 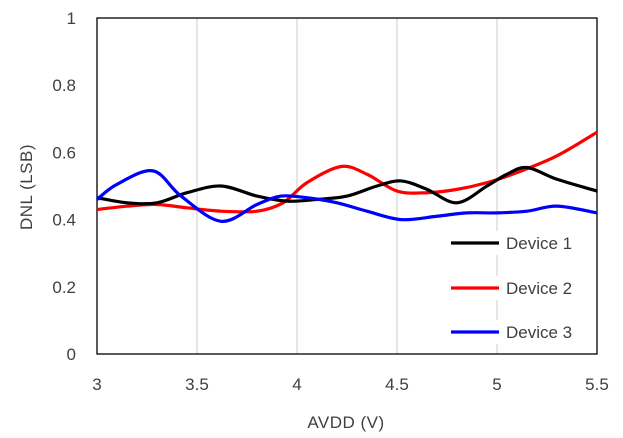 I want to click on legend-label: Device 2, so click(x=539, y=288).